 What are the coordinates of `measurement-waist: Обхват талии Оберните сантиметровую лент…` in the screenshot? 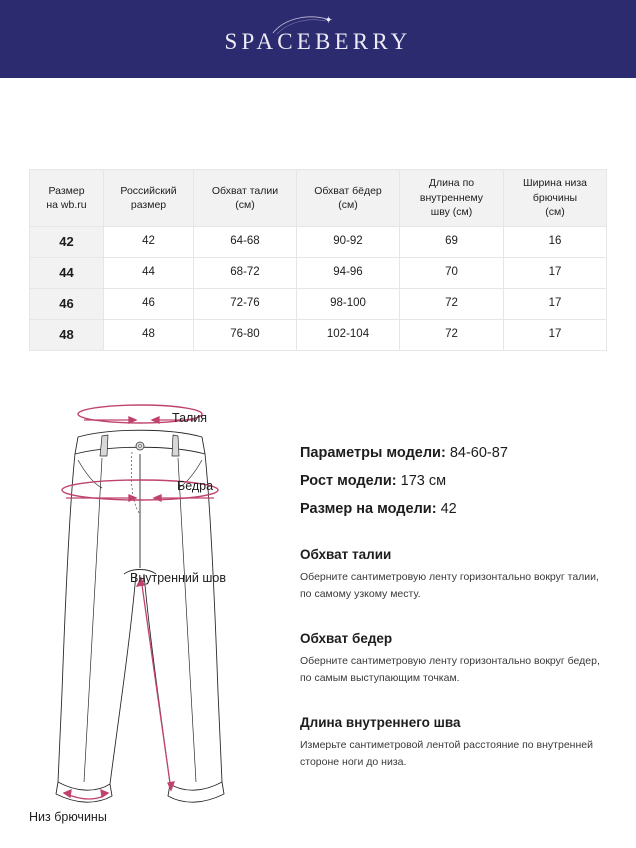 It's located at (455, 575).